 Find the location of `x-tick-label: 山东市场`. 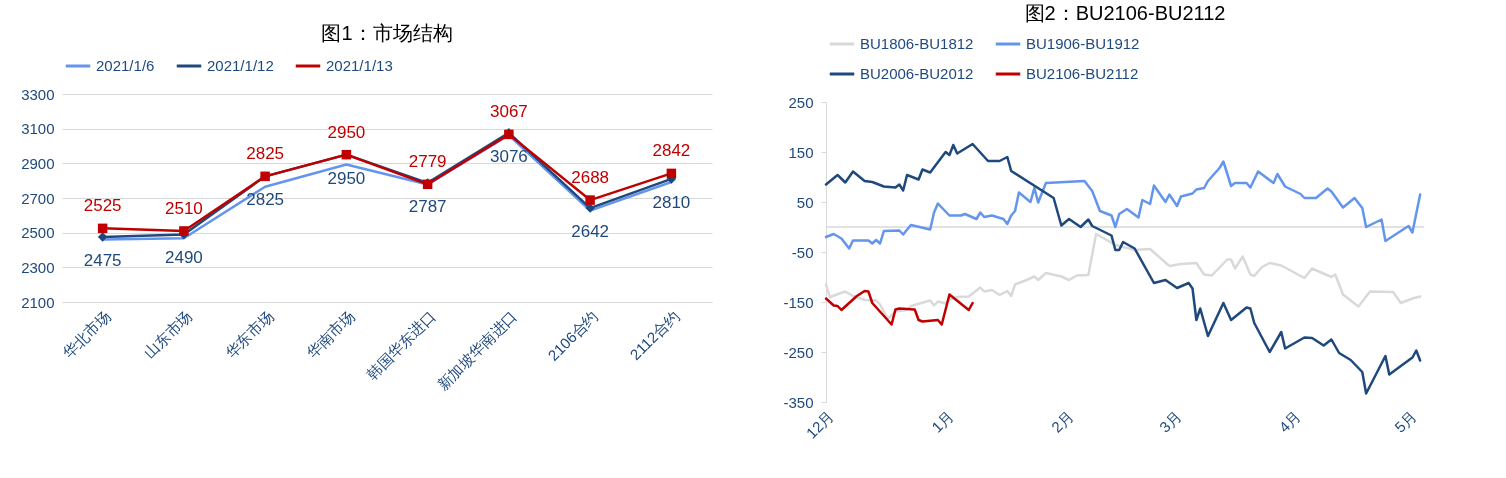

x-tick-label: 山东市场 is located at coordinates (167, 334).